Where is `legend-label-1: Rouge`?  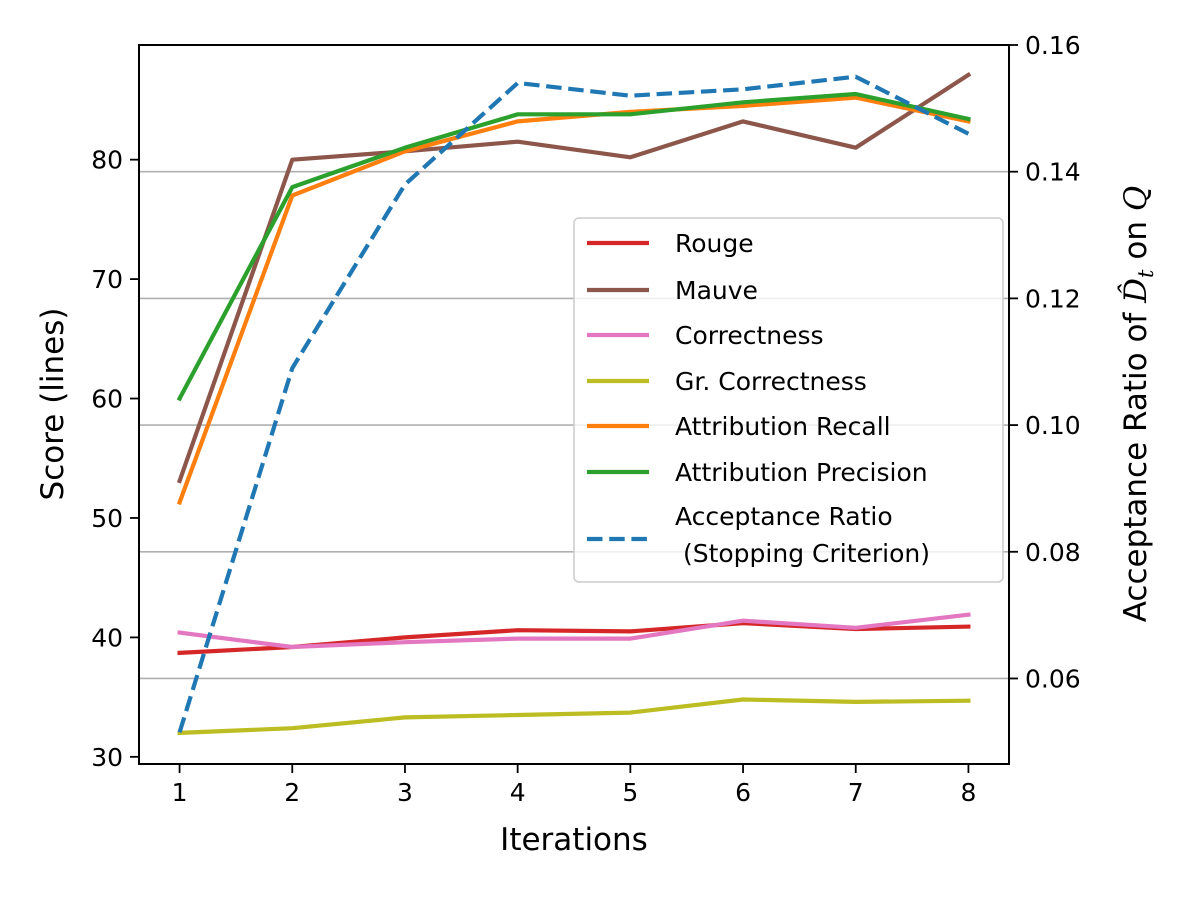 legend-label-1: Rouge is located at coordinates (714, 243).